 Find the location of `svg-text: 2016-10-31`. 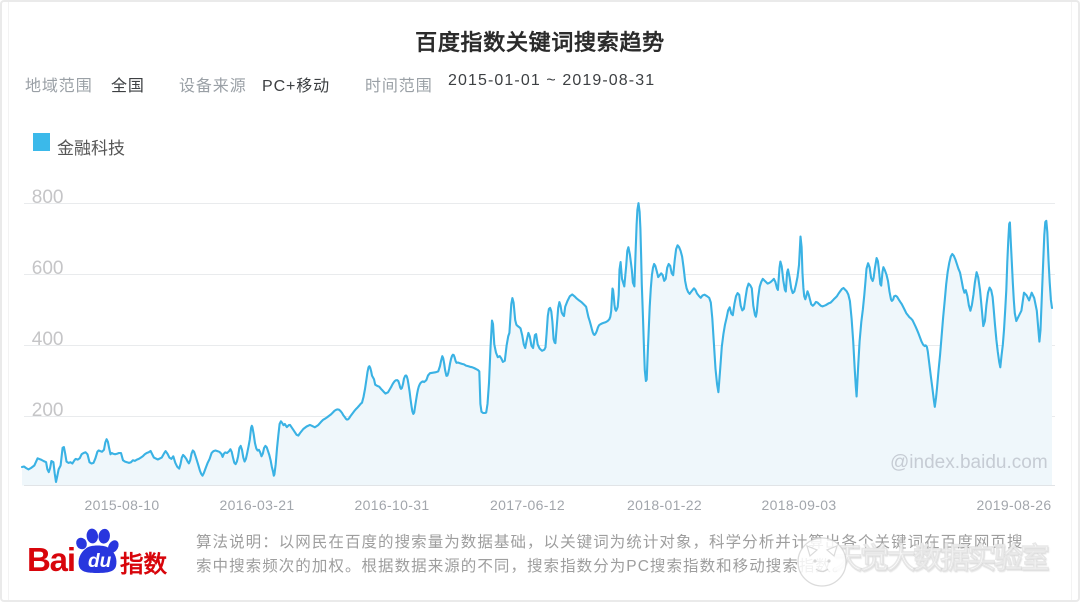

svg-text: 2016-10-31 is located at coordinates (391, 505).